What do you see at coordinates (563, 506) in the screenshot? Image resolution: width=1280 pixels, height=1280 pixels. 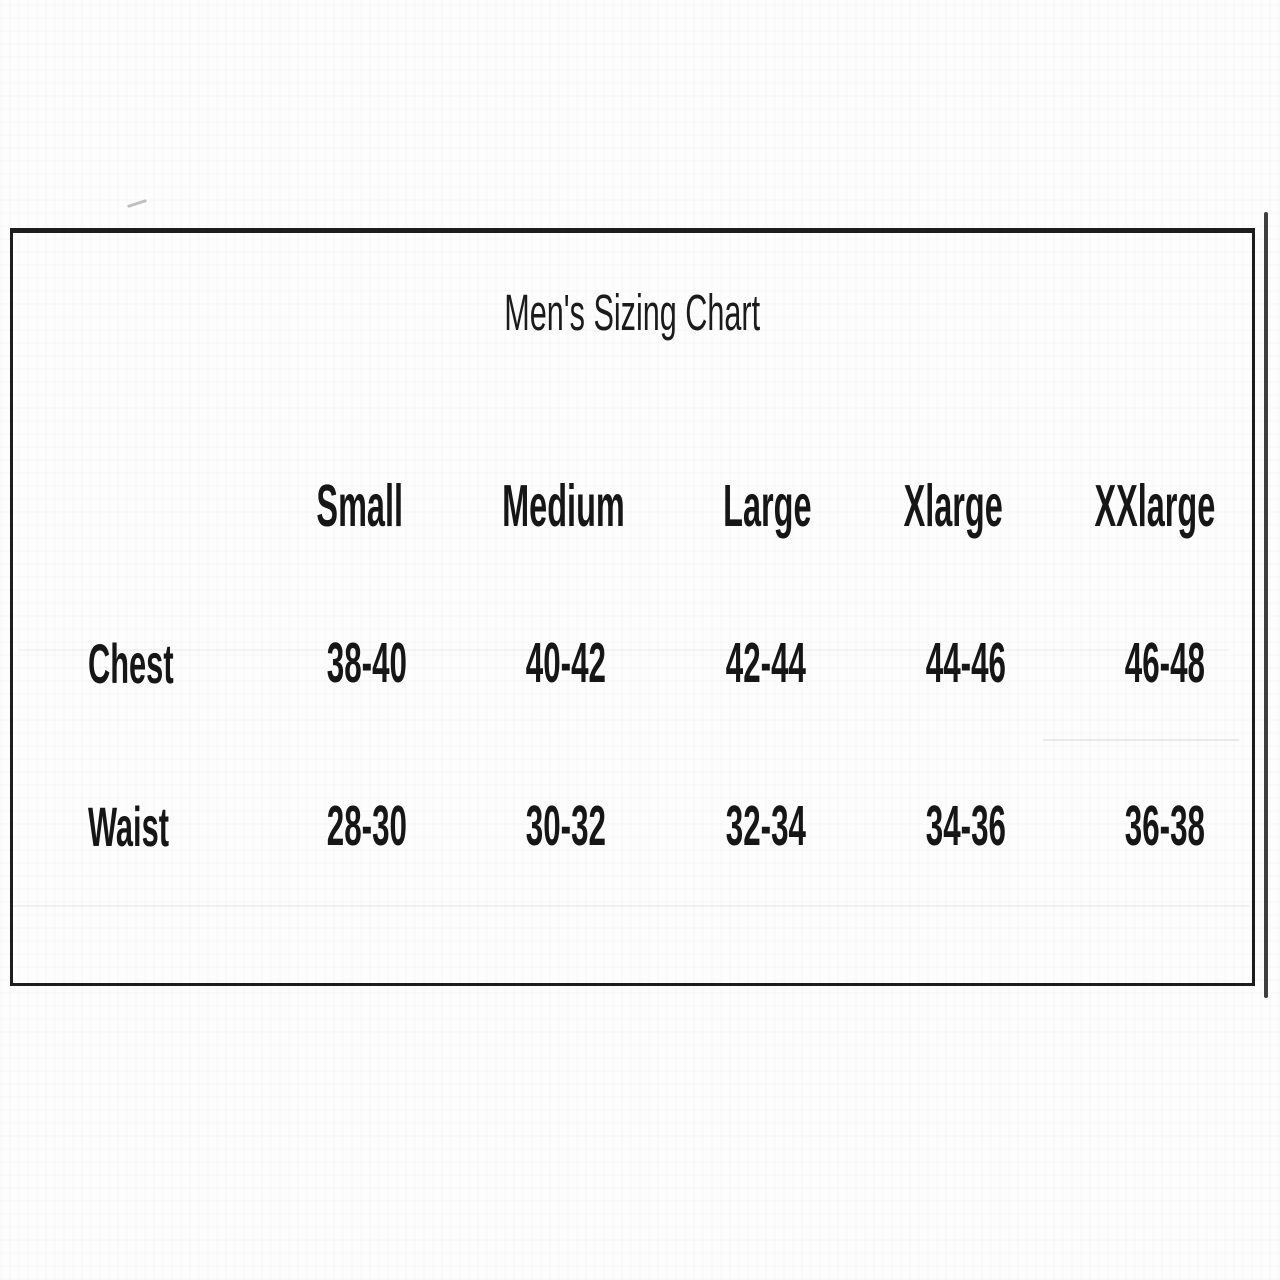 I see `column-header-medium: Medium` at bounding box center [563, 506].